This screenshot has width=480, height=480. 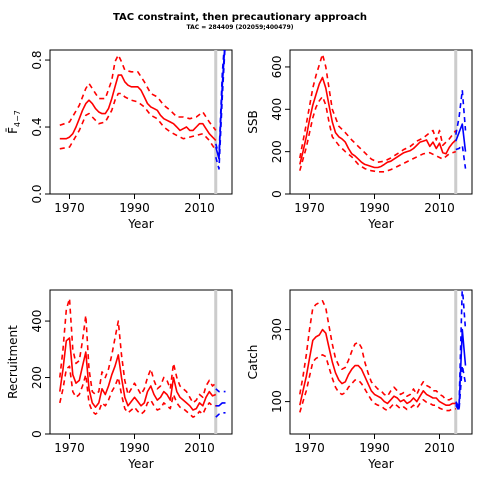 What do you see at coordinates (37, 59) in the screenshot?
I see `chart0-ytick-label: 0.8` at bounding box center [37, 59].